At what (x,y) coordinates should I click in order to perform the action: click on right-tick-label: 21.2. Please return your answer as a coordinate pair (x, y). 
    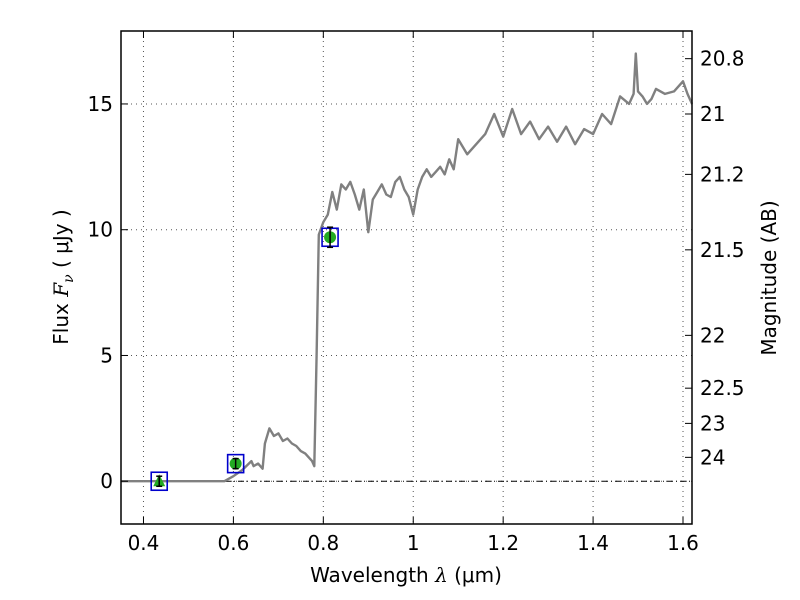
    Looking at the image, I should click on (722, 174).